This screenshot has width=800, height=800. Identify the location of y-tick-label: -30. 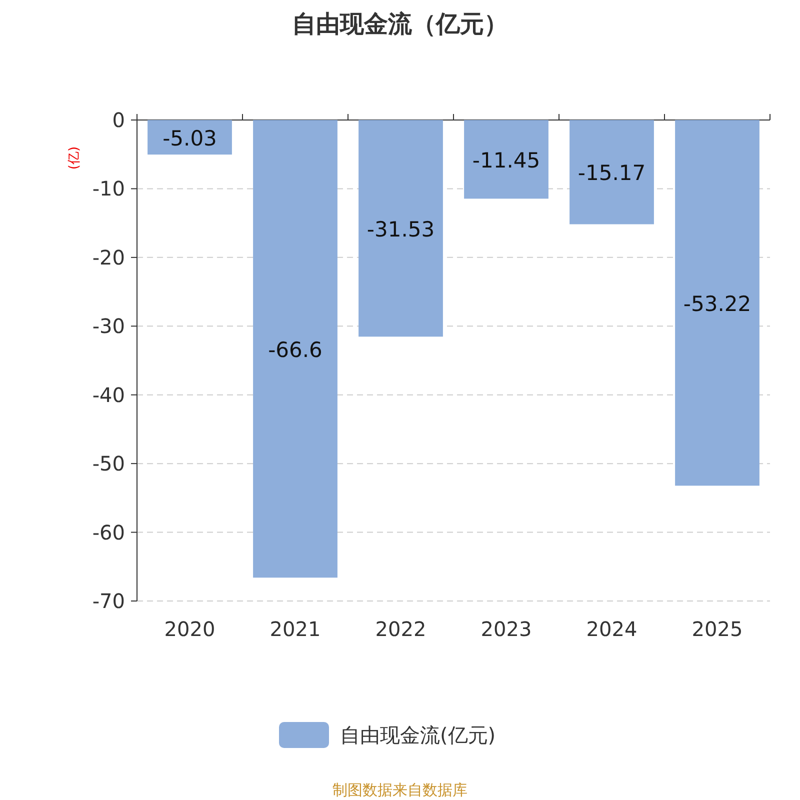
(108, 326).